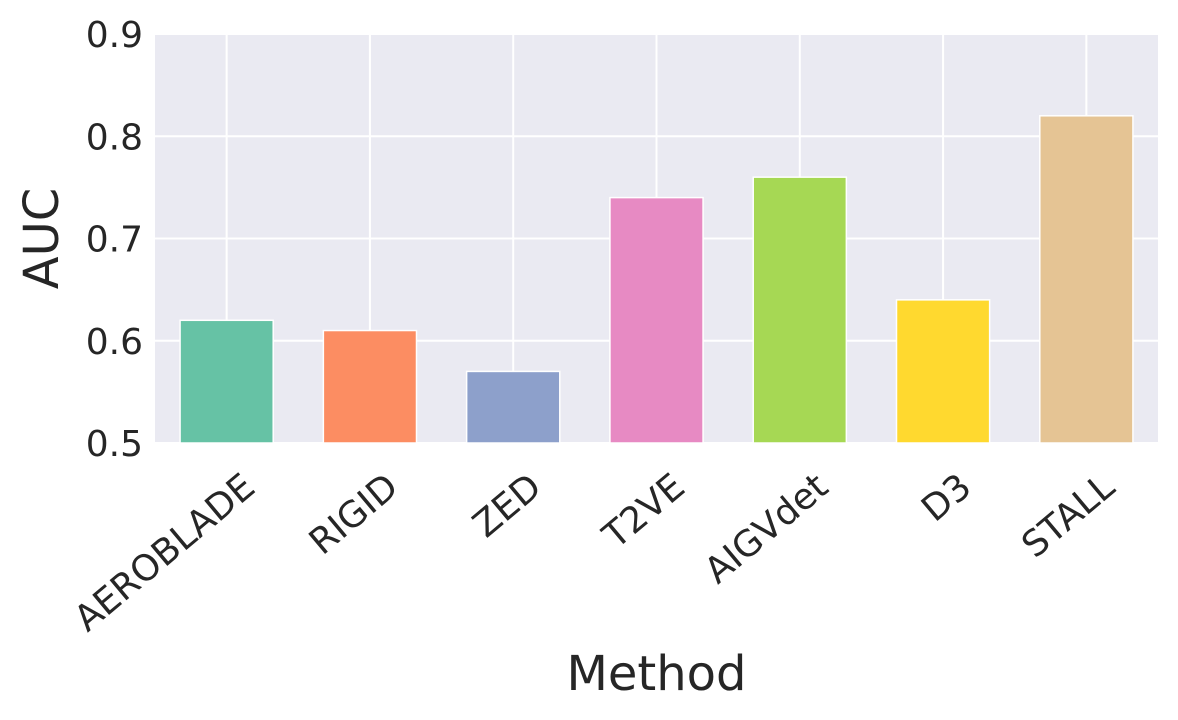  Describe the element at coordinates (165, 553) in the screenshot. I see `x-tick-label: AEROBLADE` at that location.